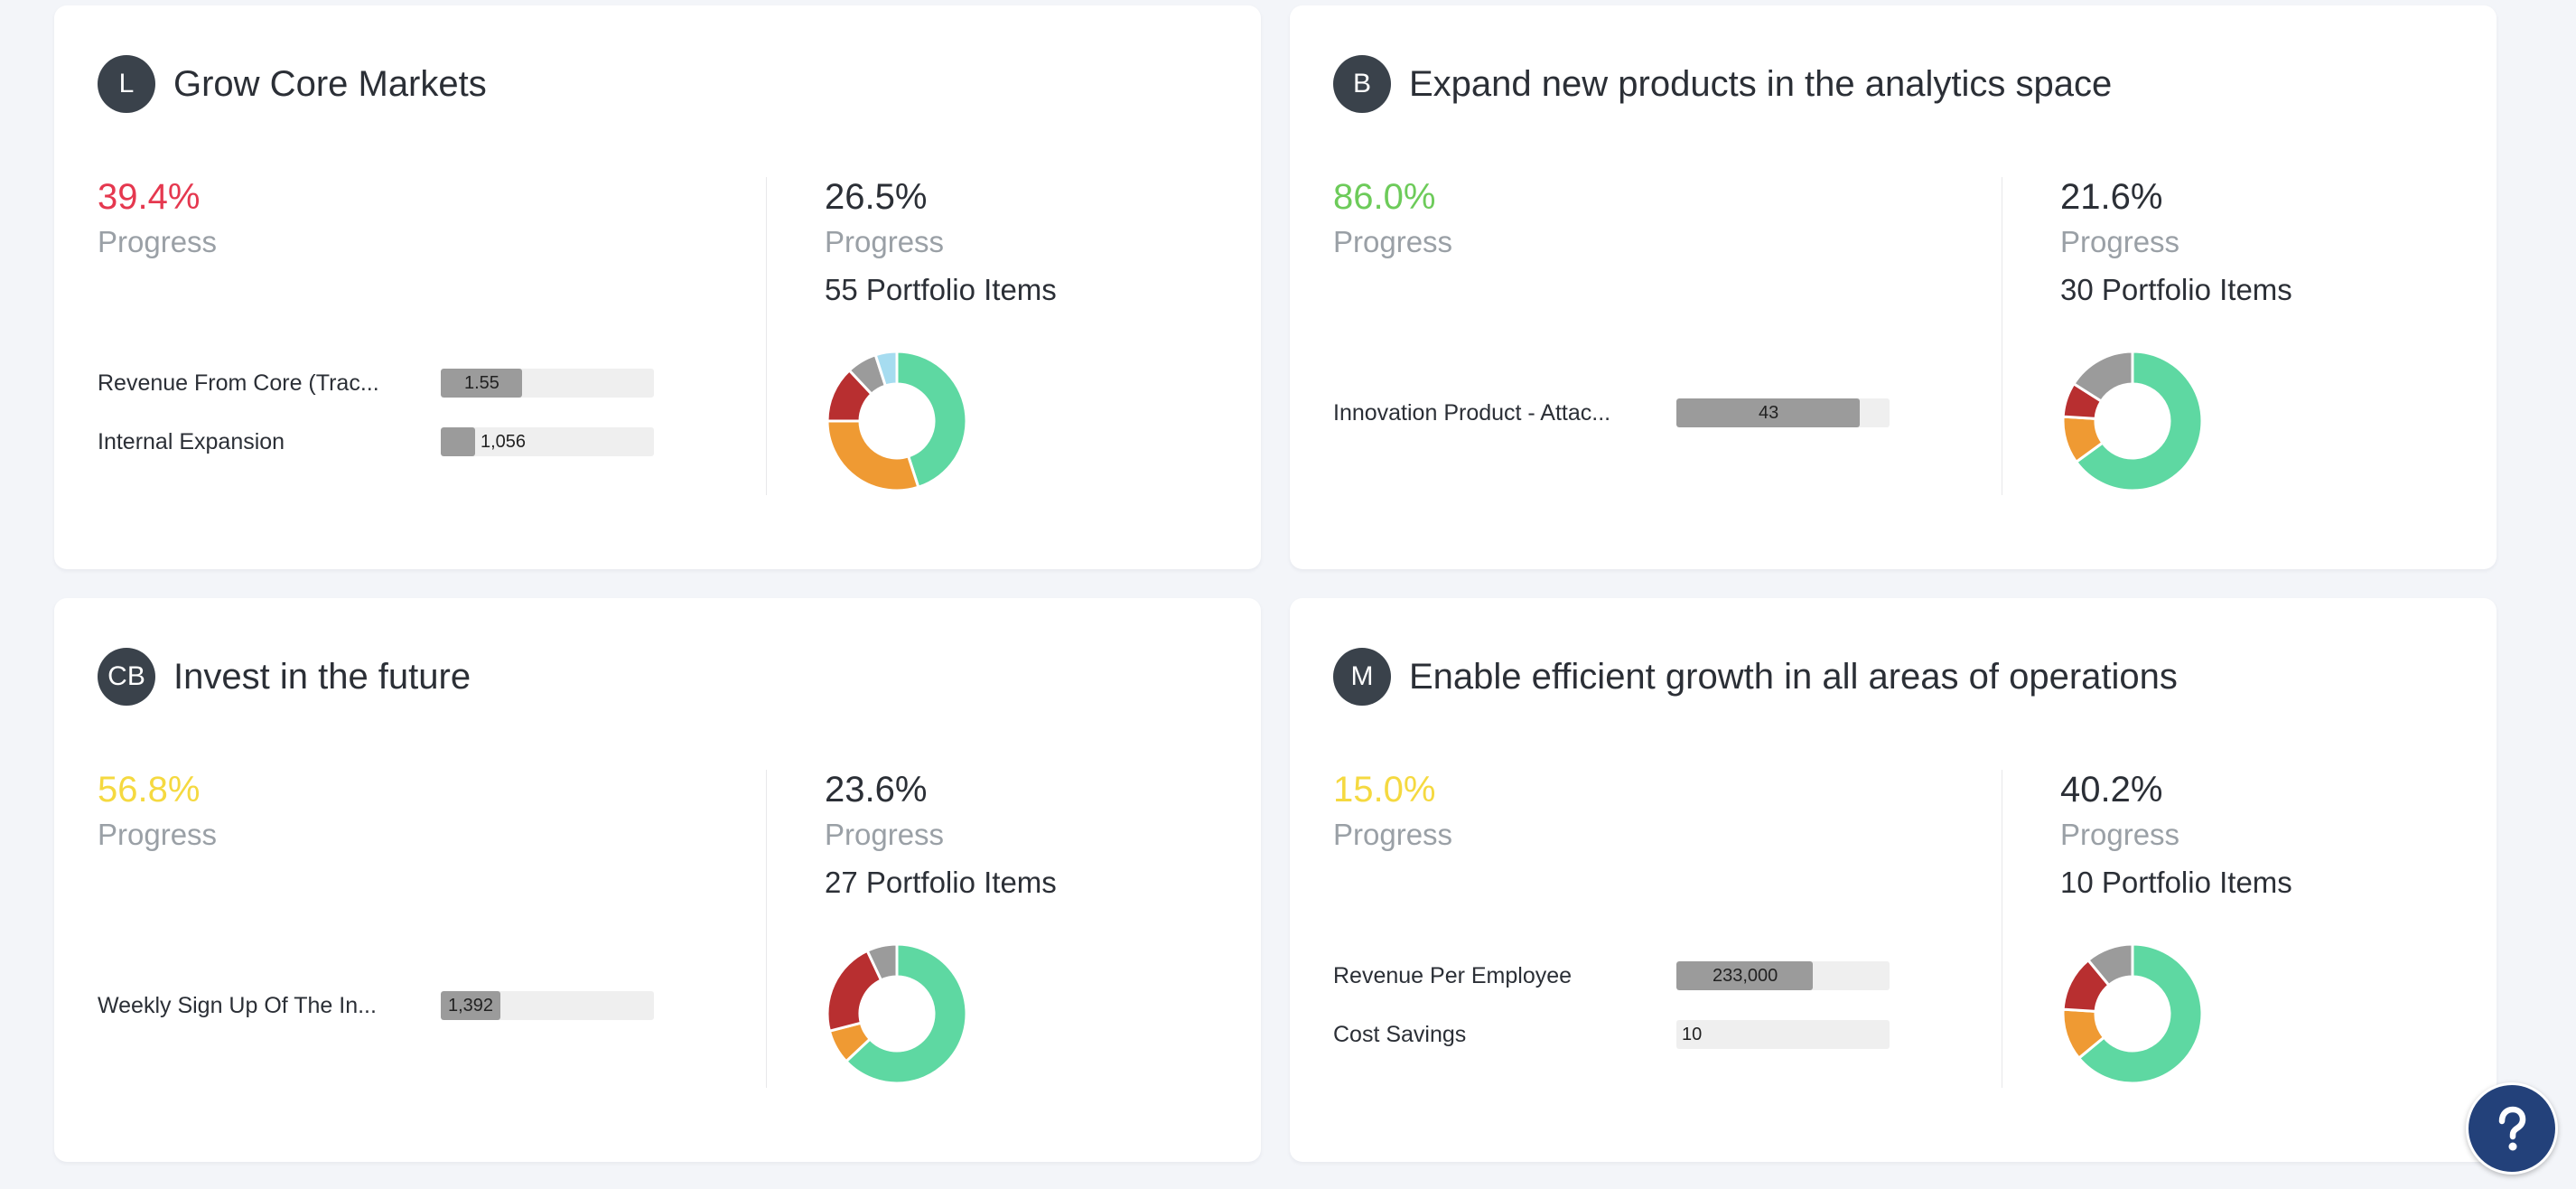 This screenshot has width=2576, height=1189. I want to click on kpi-value: 1,392, so click(471, 1006).